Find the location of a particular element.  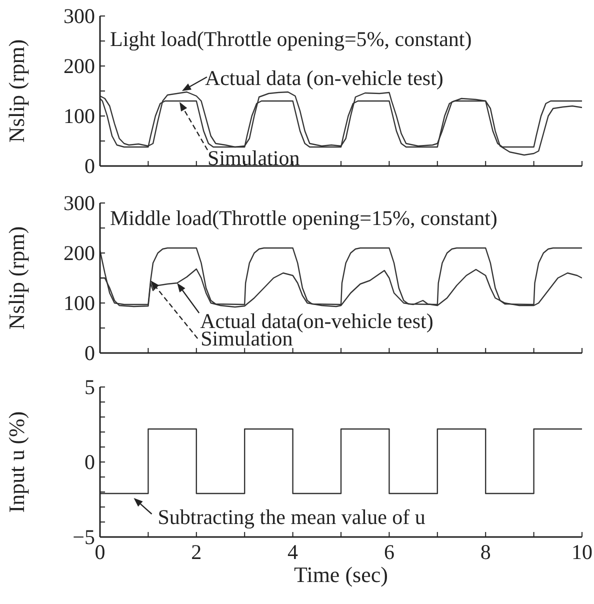

x-tick-label: 2 is located at coordinates (196, 552).